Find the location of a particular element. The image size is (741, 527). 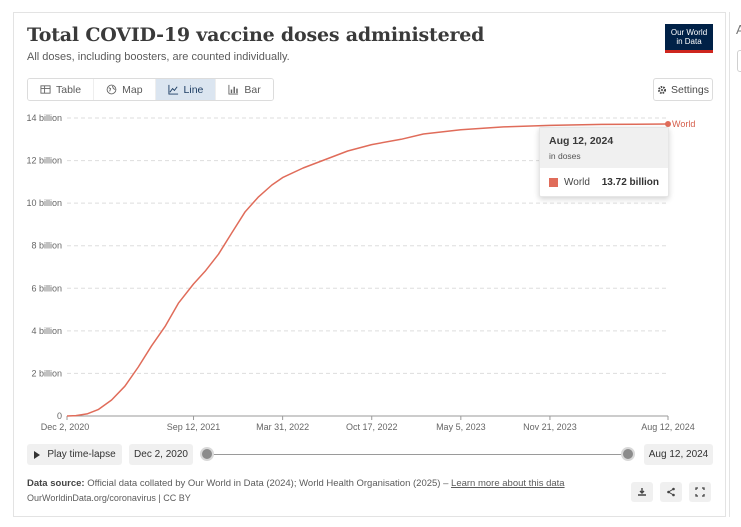

tab-table: Table is located at coordinates (61, 89).